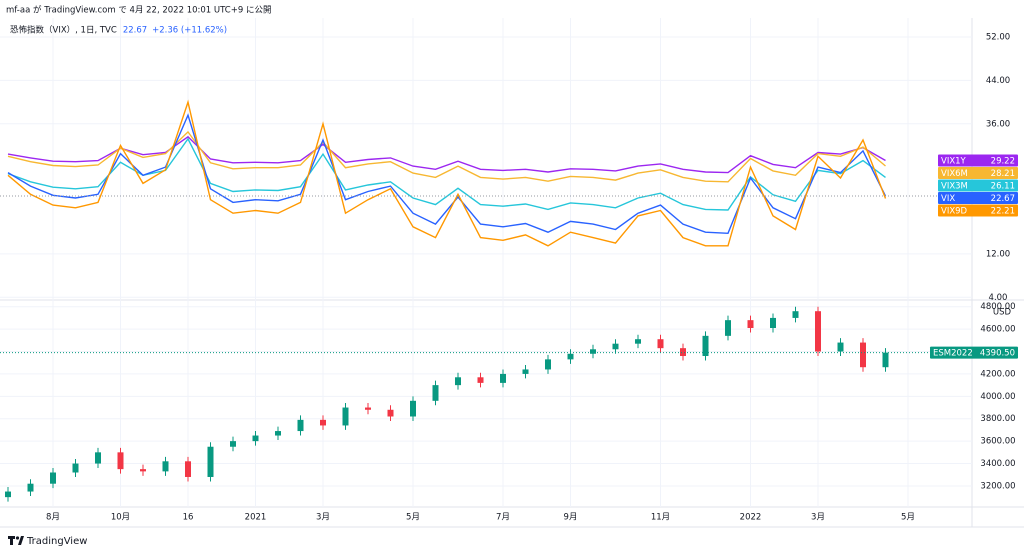 The width and height of the screenshot is (1024, 553). What do you see at coordinates (998, 298) in the screenshot?
I see `y-tick-label: 4.00` at bounding box center [998, 298].